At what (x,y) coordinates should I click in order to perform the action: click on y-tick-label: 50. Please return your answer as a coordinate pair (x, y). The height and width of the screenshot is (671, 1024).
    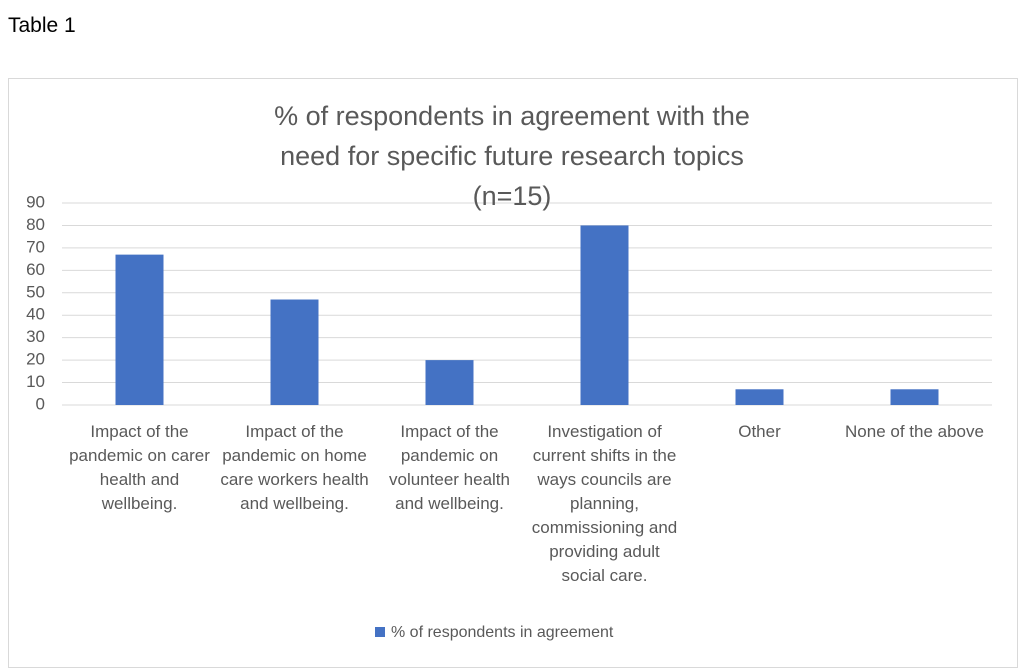
    Looking at the image, I should click on (35, 291).